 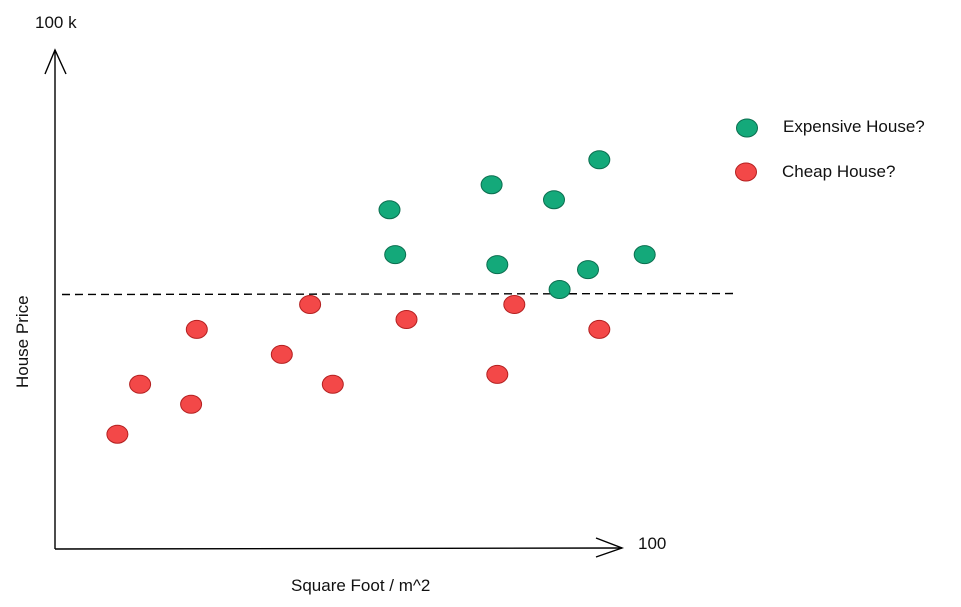 I want to click on legend-label-cheap: Cheap House?, so click(x=838, y=171).